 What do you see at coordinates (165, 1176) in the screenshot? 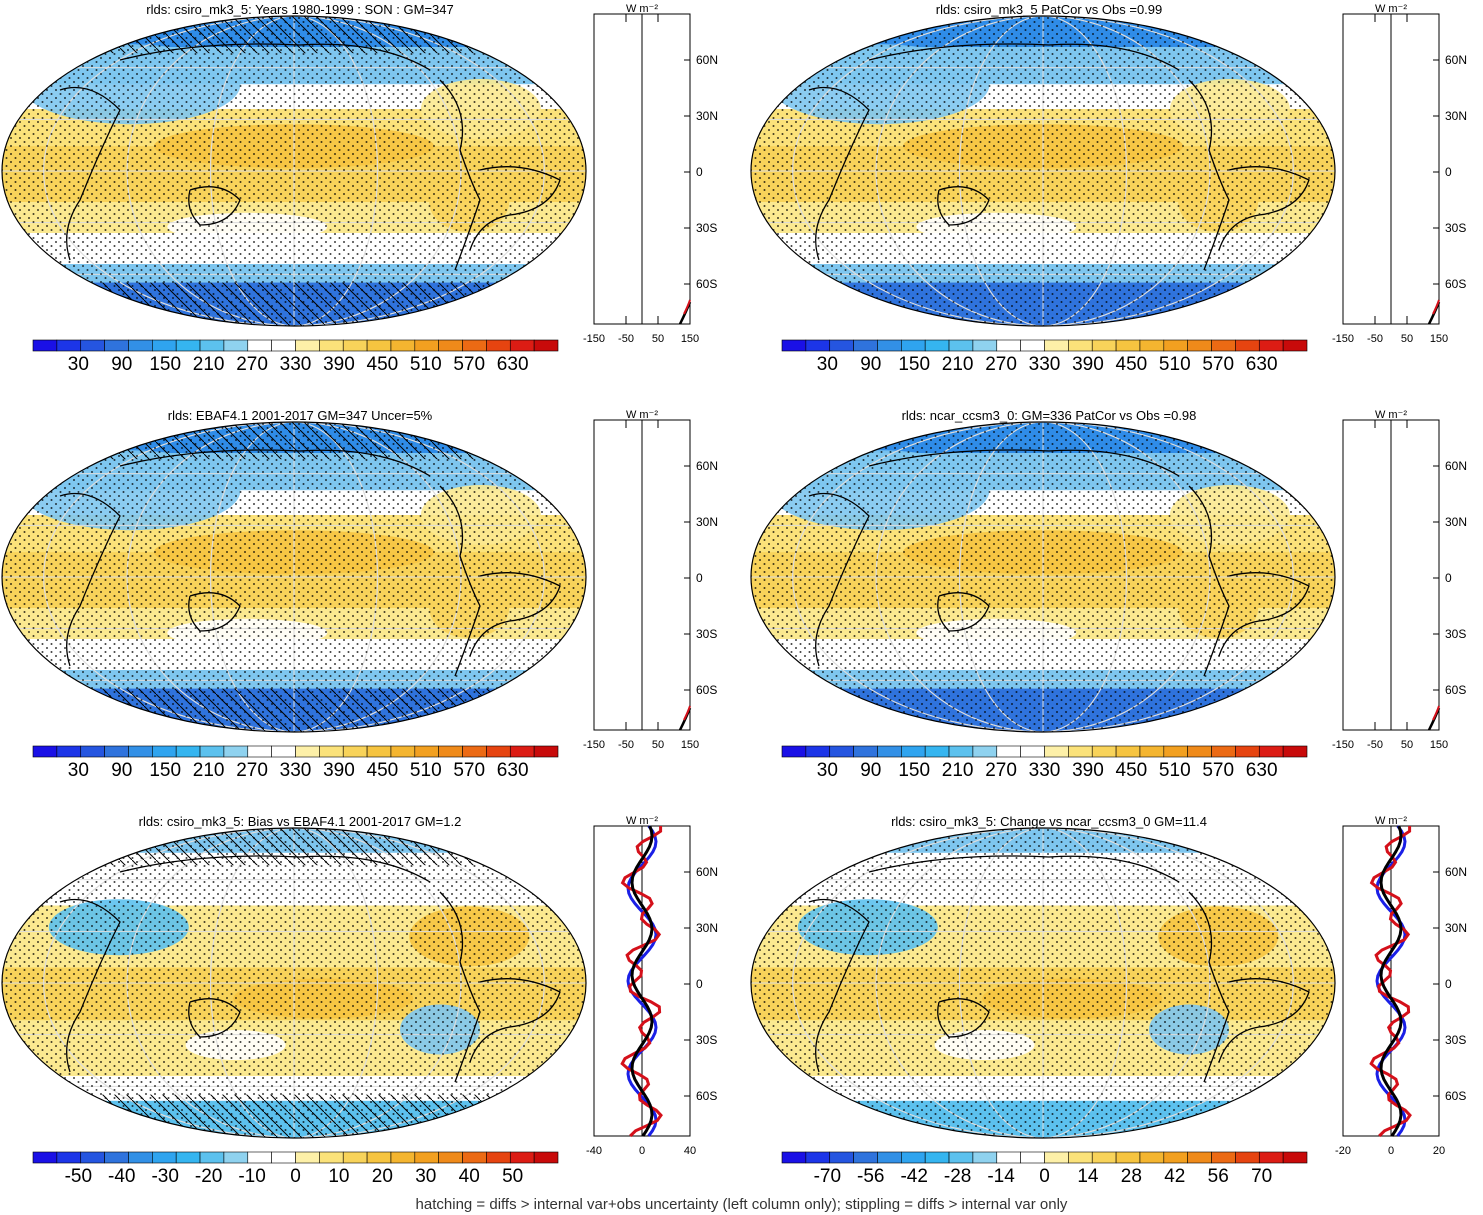
I see `colorbar-label: -30` at bounding box center [165, 1176].